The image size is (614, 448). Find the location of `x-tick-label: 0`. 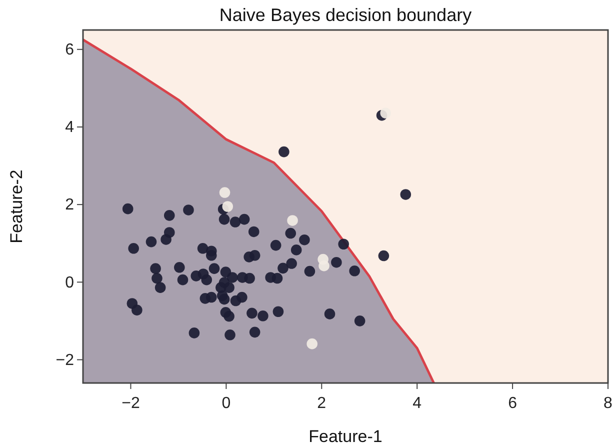

x-tick-label: 0 is located at coordinates (226, 403).